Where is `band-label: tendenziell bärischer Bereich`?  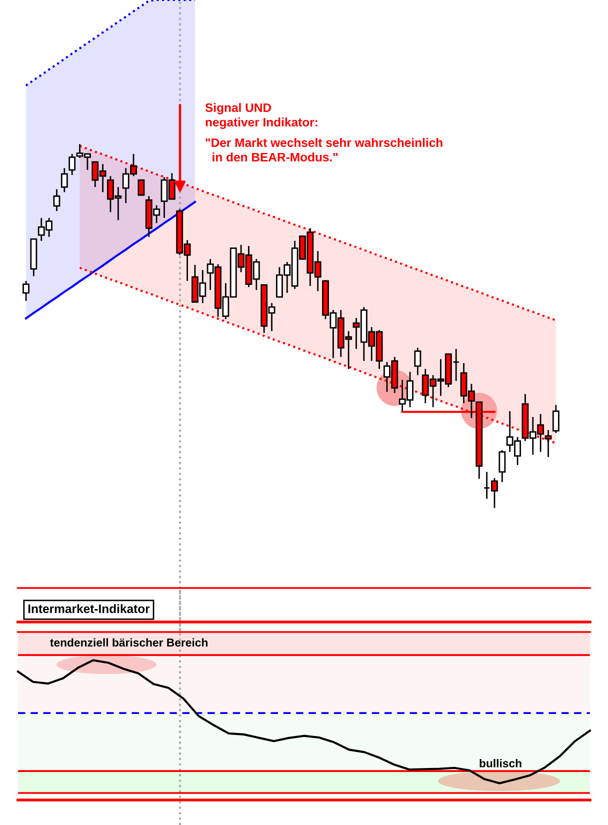 band-label: tendenziell bärischer Bereich is located at coordinates (129, 642).